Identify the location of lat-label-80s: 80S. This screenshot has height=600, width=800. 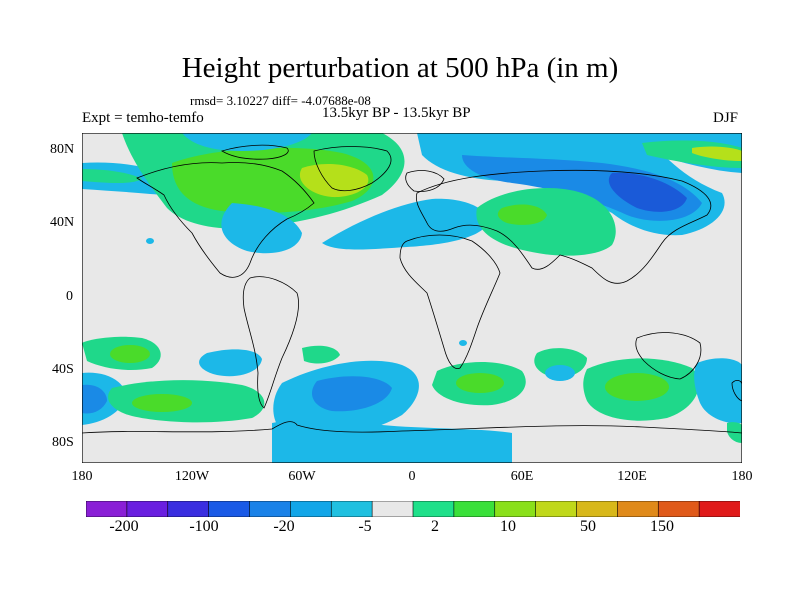
(63, 442).